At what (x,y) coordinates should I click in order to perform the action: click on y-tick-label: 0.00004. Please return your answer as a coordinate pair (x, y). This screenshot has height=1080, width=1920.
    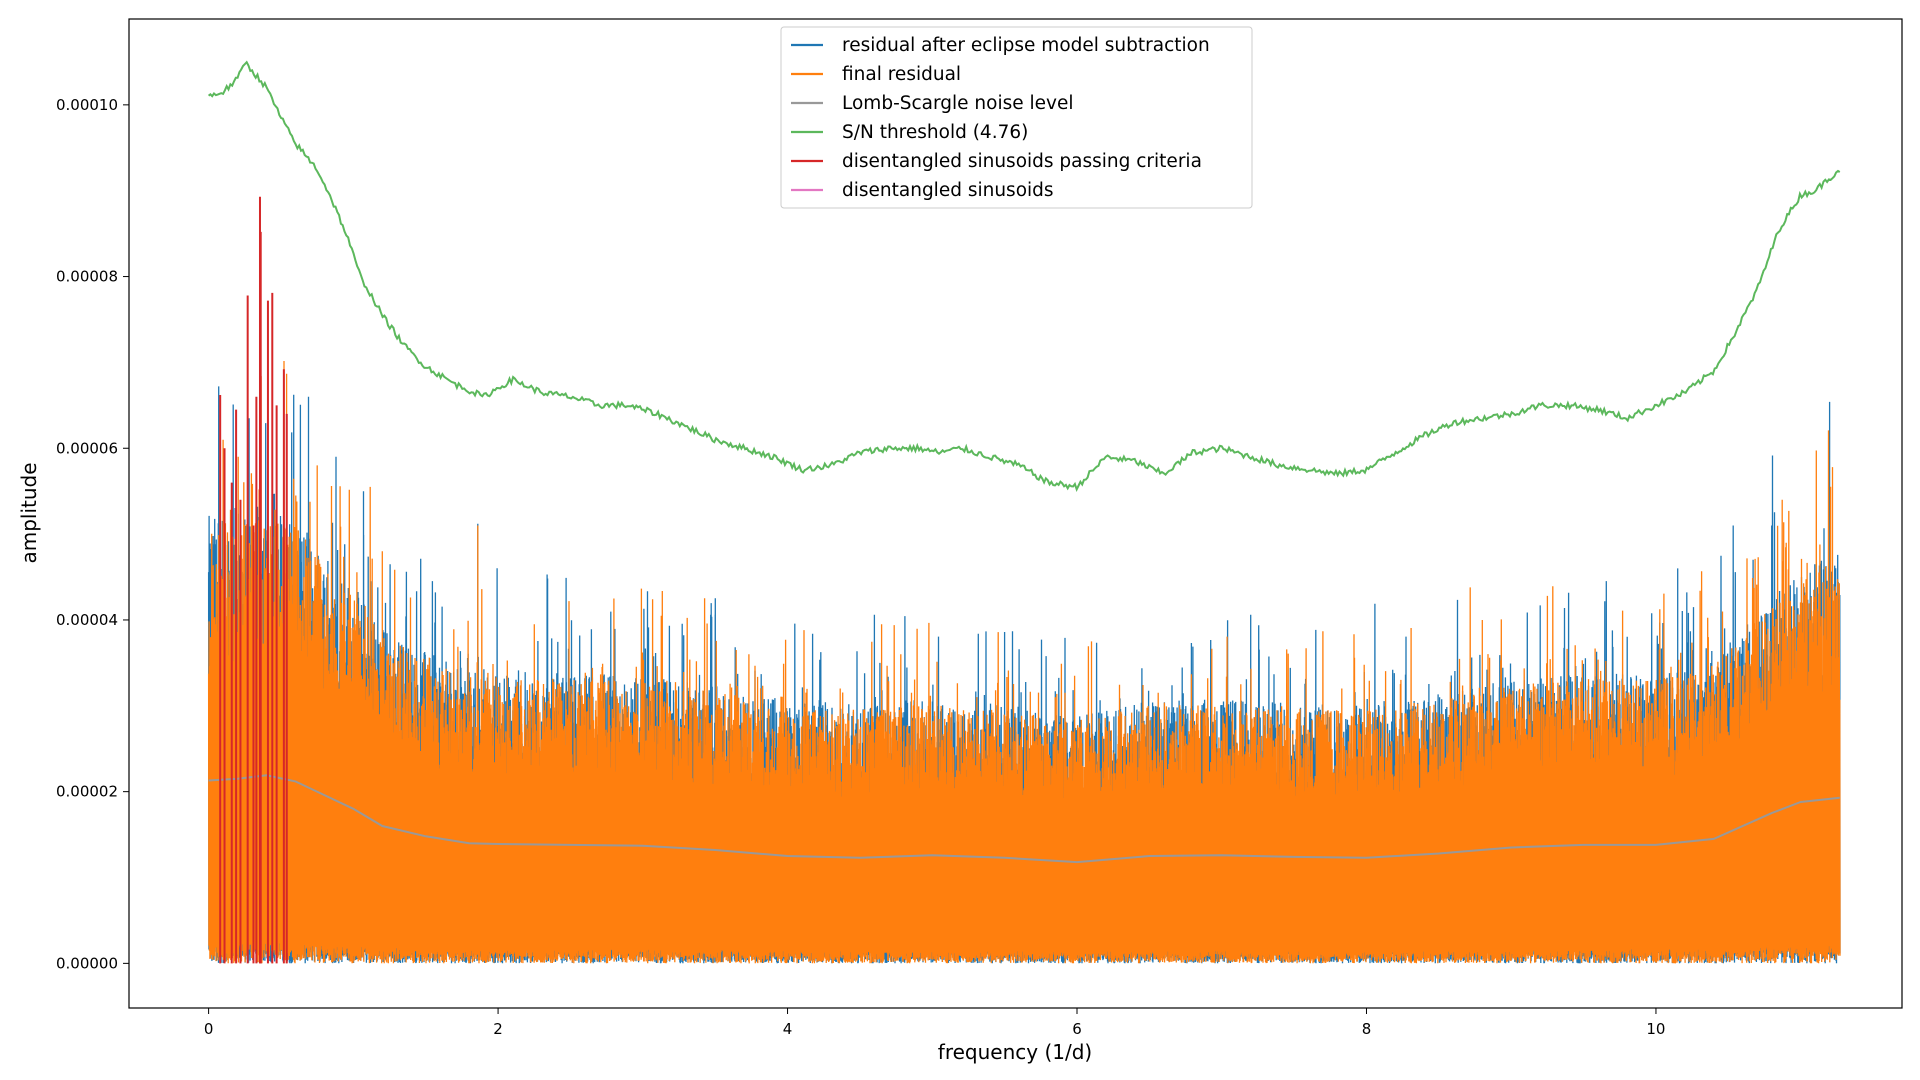
    Looking at the image, I should click on (87, 620).